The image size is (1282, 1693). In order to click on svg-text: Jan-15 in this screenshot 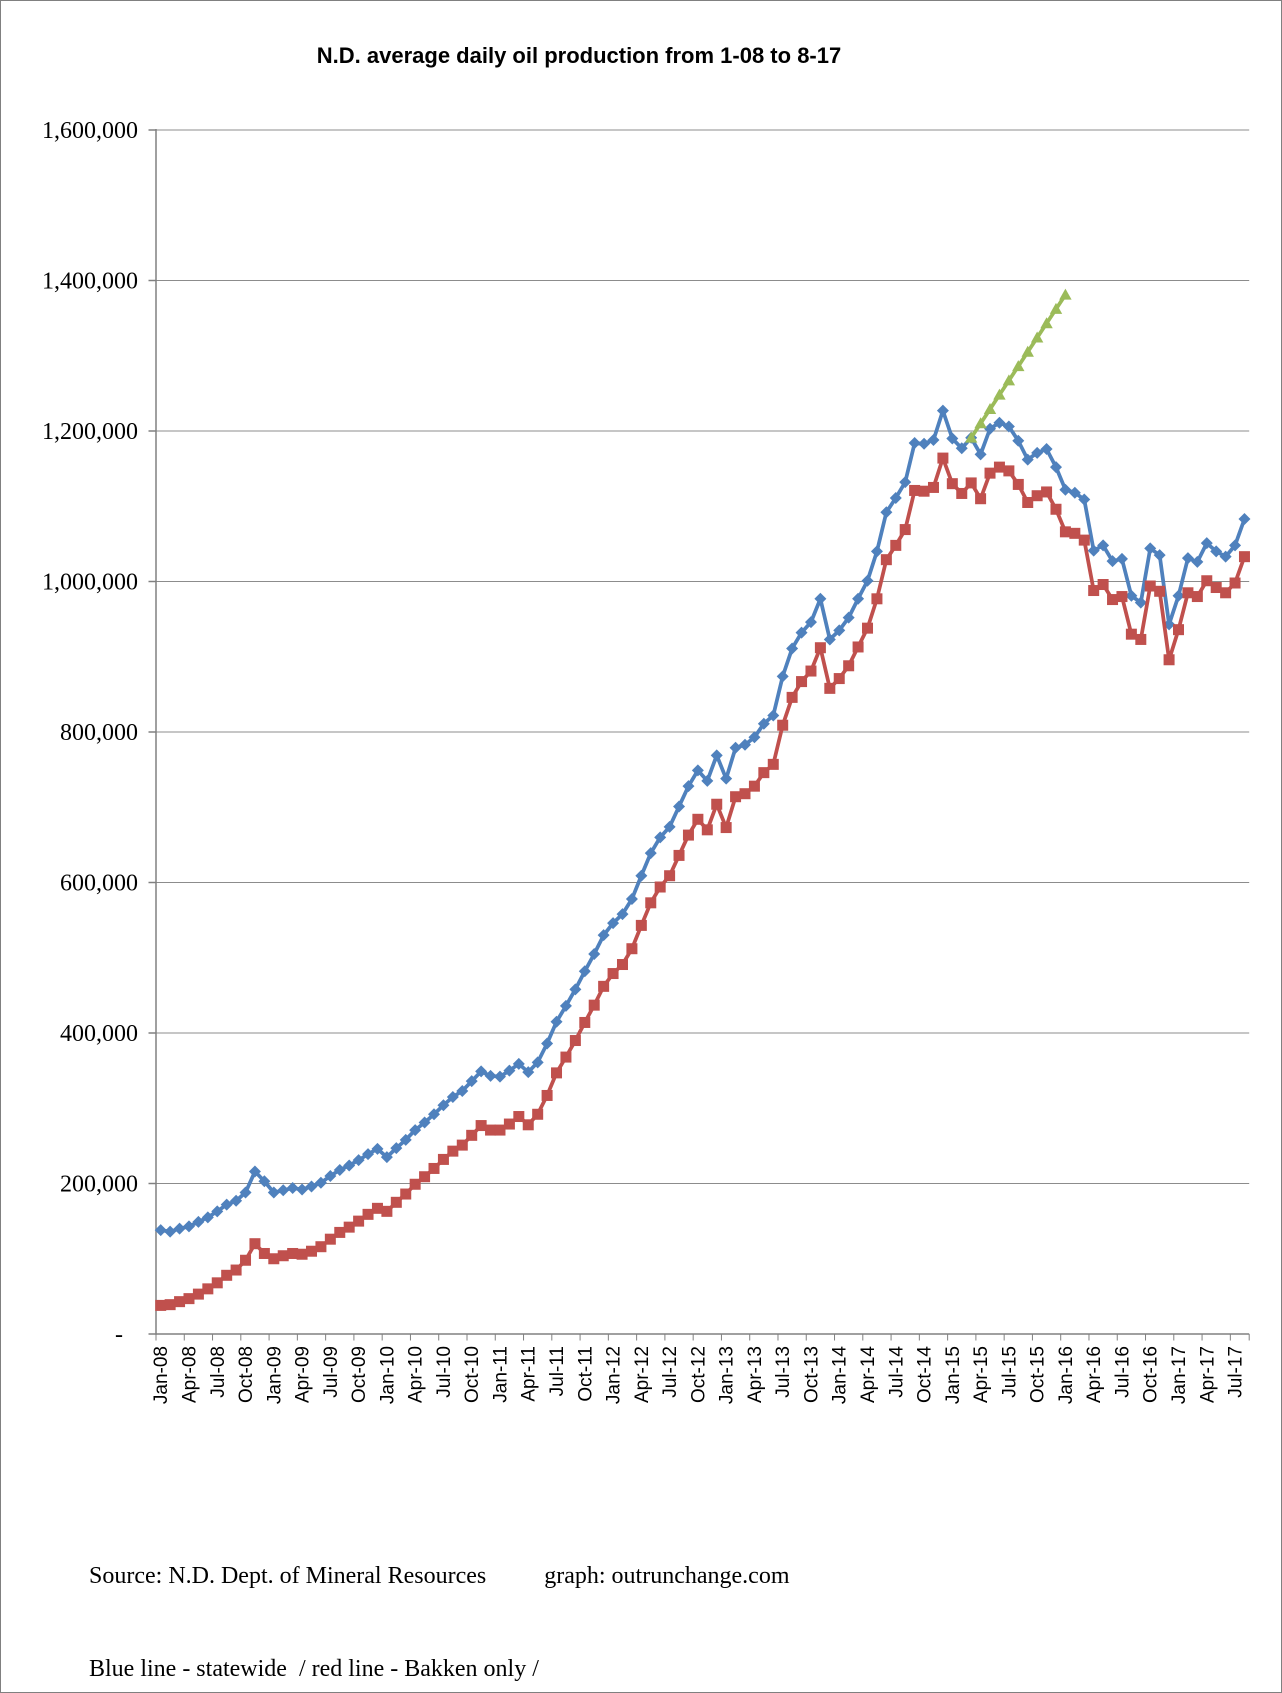, I will do `click(953, 1375)`.